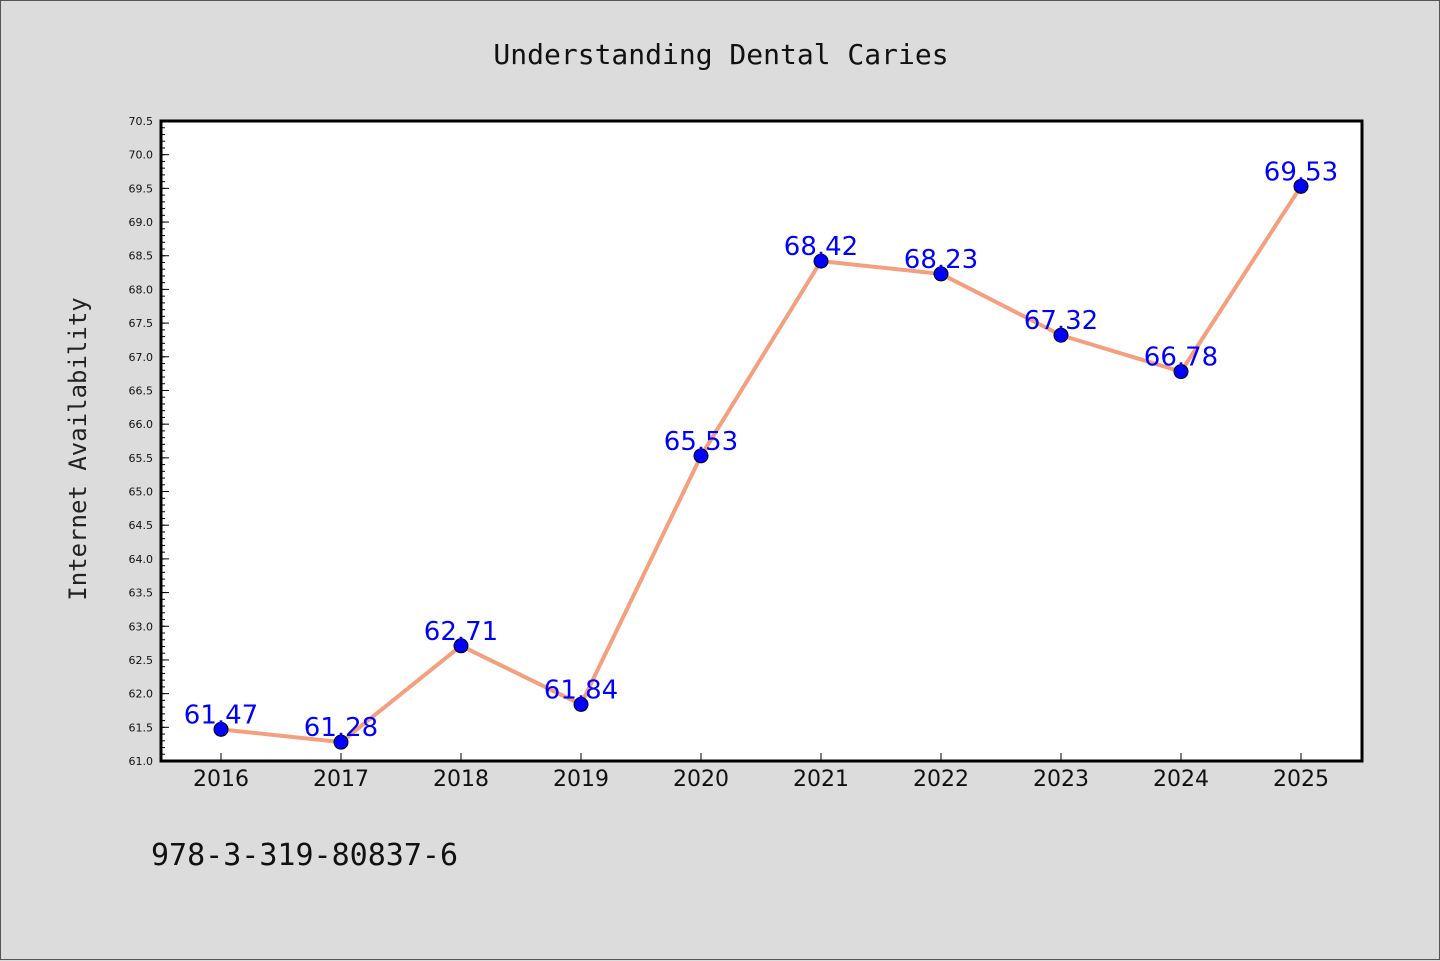 The width and height of the screenshot is (1440, 961). Describe the element at coordinates (720, 54) in the screenshot. I see `chart-title: Understanding Dental Caries` at that location.